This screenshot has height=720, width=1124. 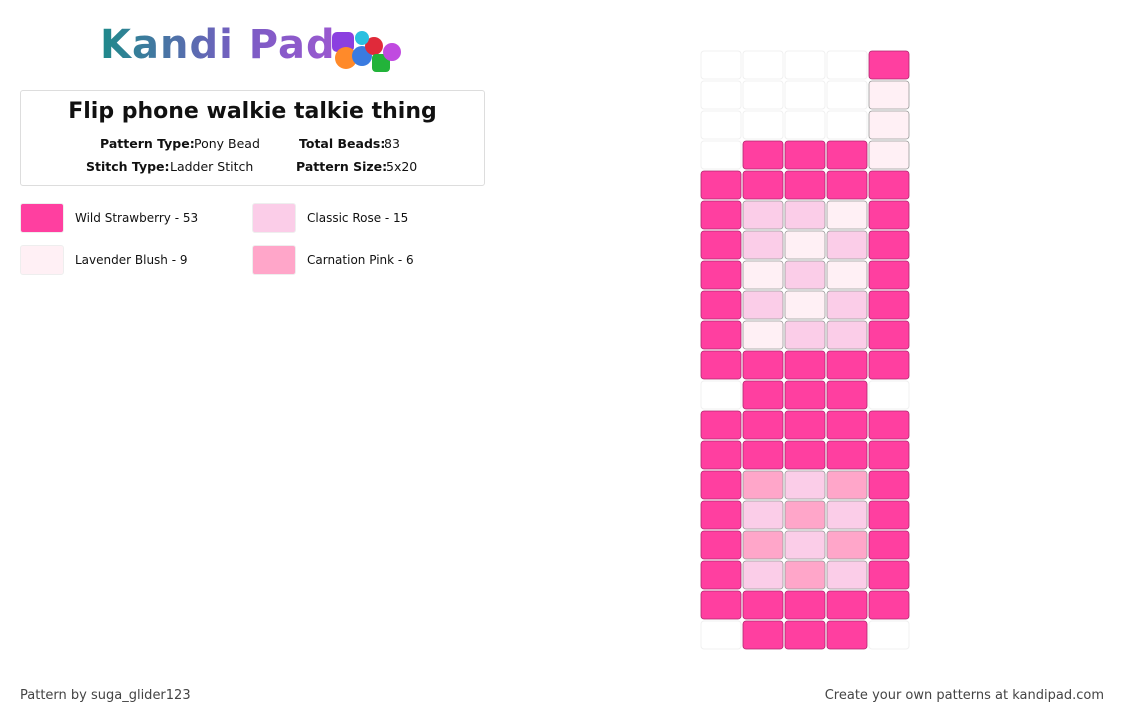 I want to click on field-value: 83, so click(x=392, y=143).